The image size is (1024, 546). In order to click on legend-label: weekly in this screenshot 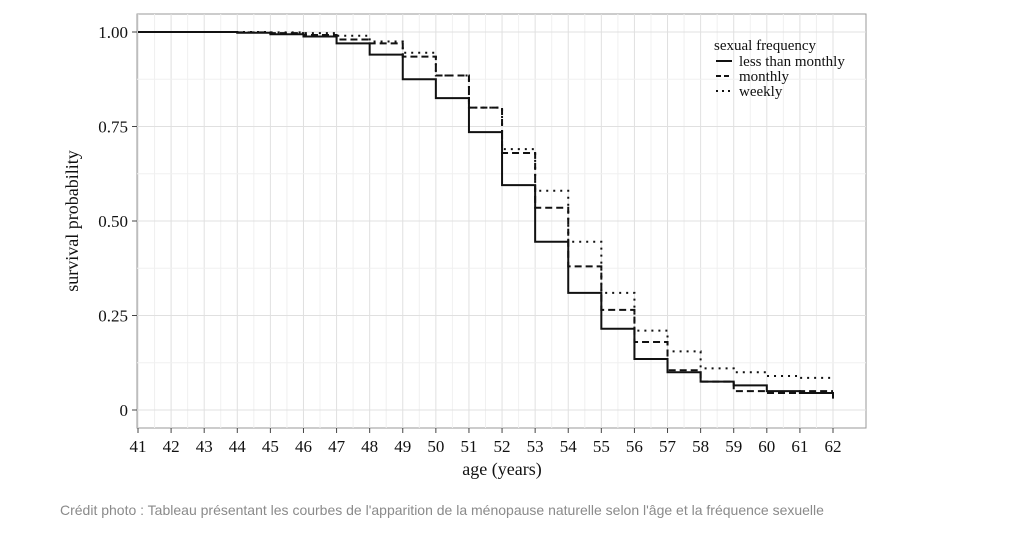, I will do `click(761, 92)`.